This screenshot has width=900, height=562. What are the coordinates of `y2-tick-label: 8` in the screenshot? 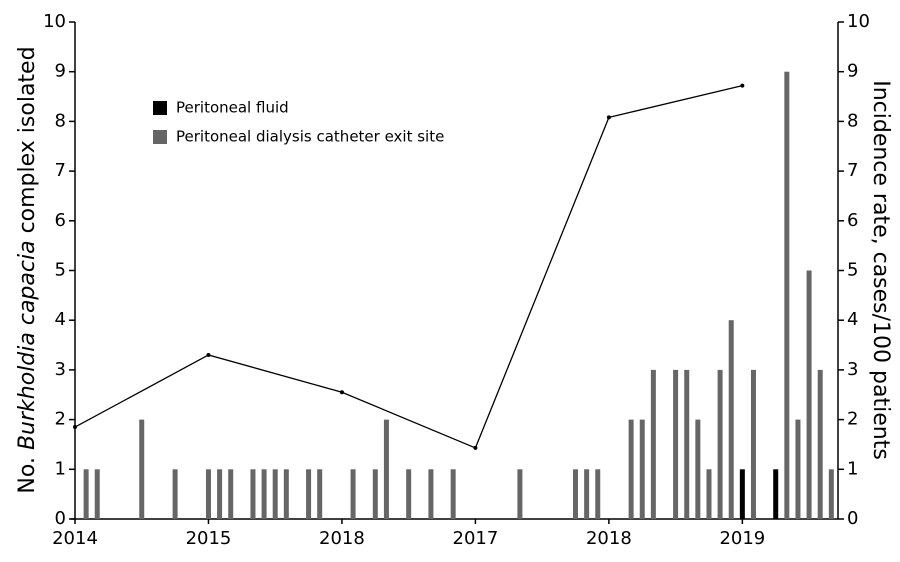 It's located at (852, 120).